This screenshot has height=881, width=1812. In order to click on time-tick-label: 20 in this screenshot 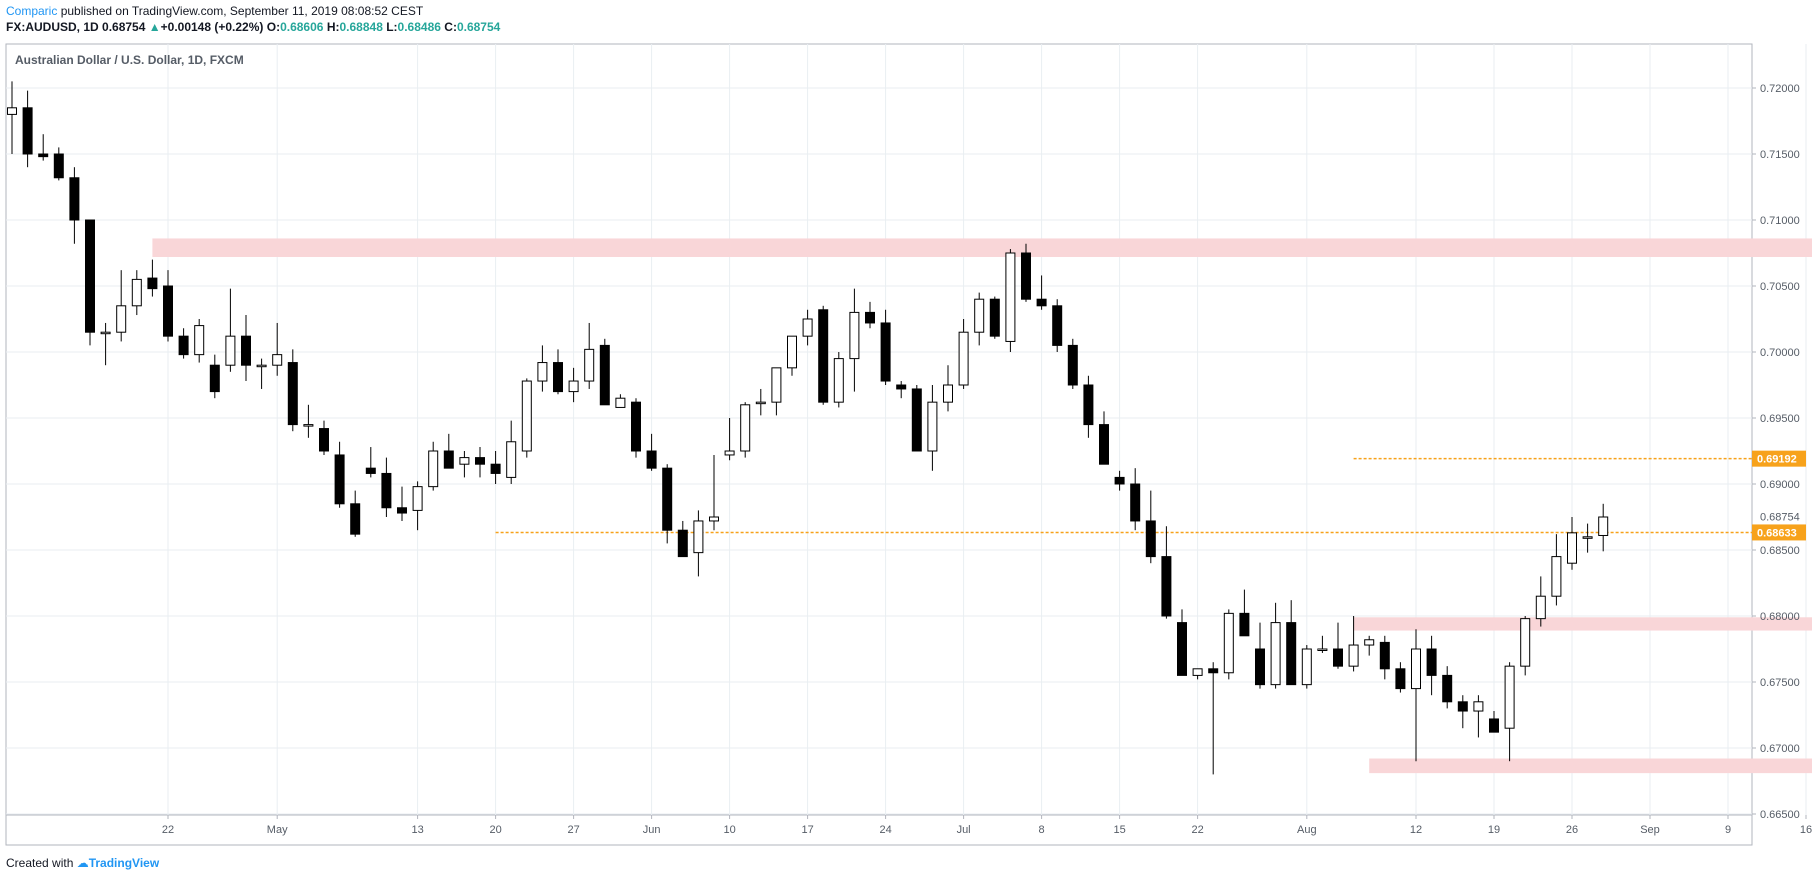, I will do `click(495, 830)`.